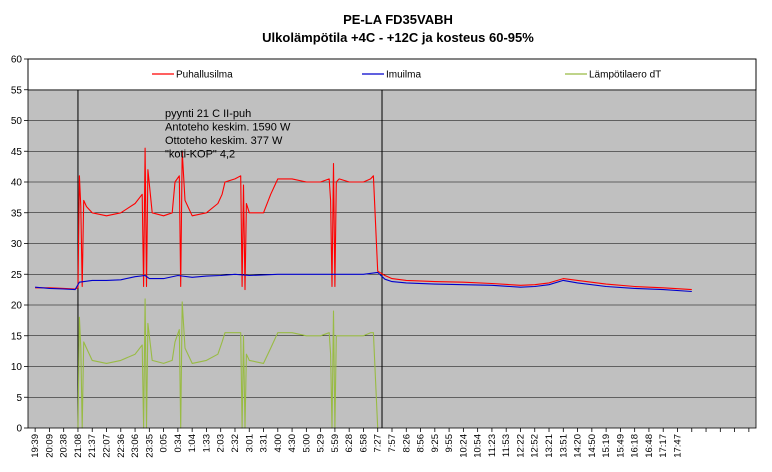 This screenshot has width=772, height=472. I want to click on x-tick-label: 15:19, so click(606, 446).